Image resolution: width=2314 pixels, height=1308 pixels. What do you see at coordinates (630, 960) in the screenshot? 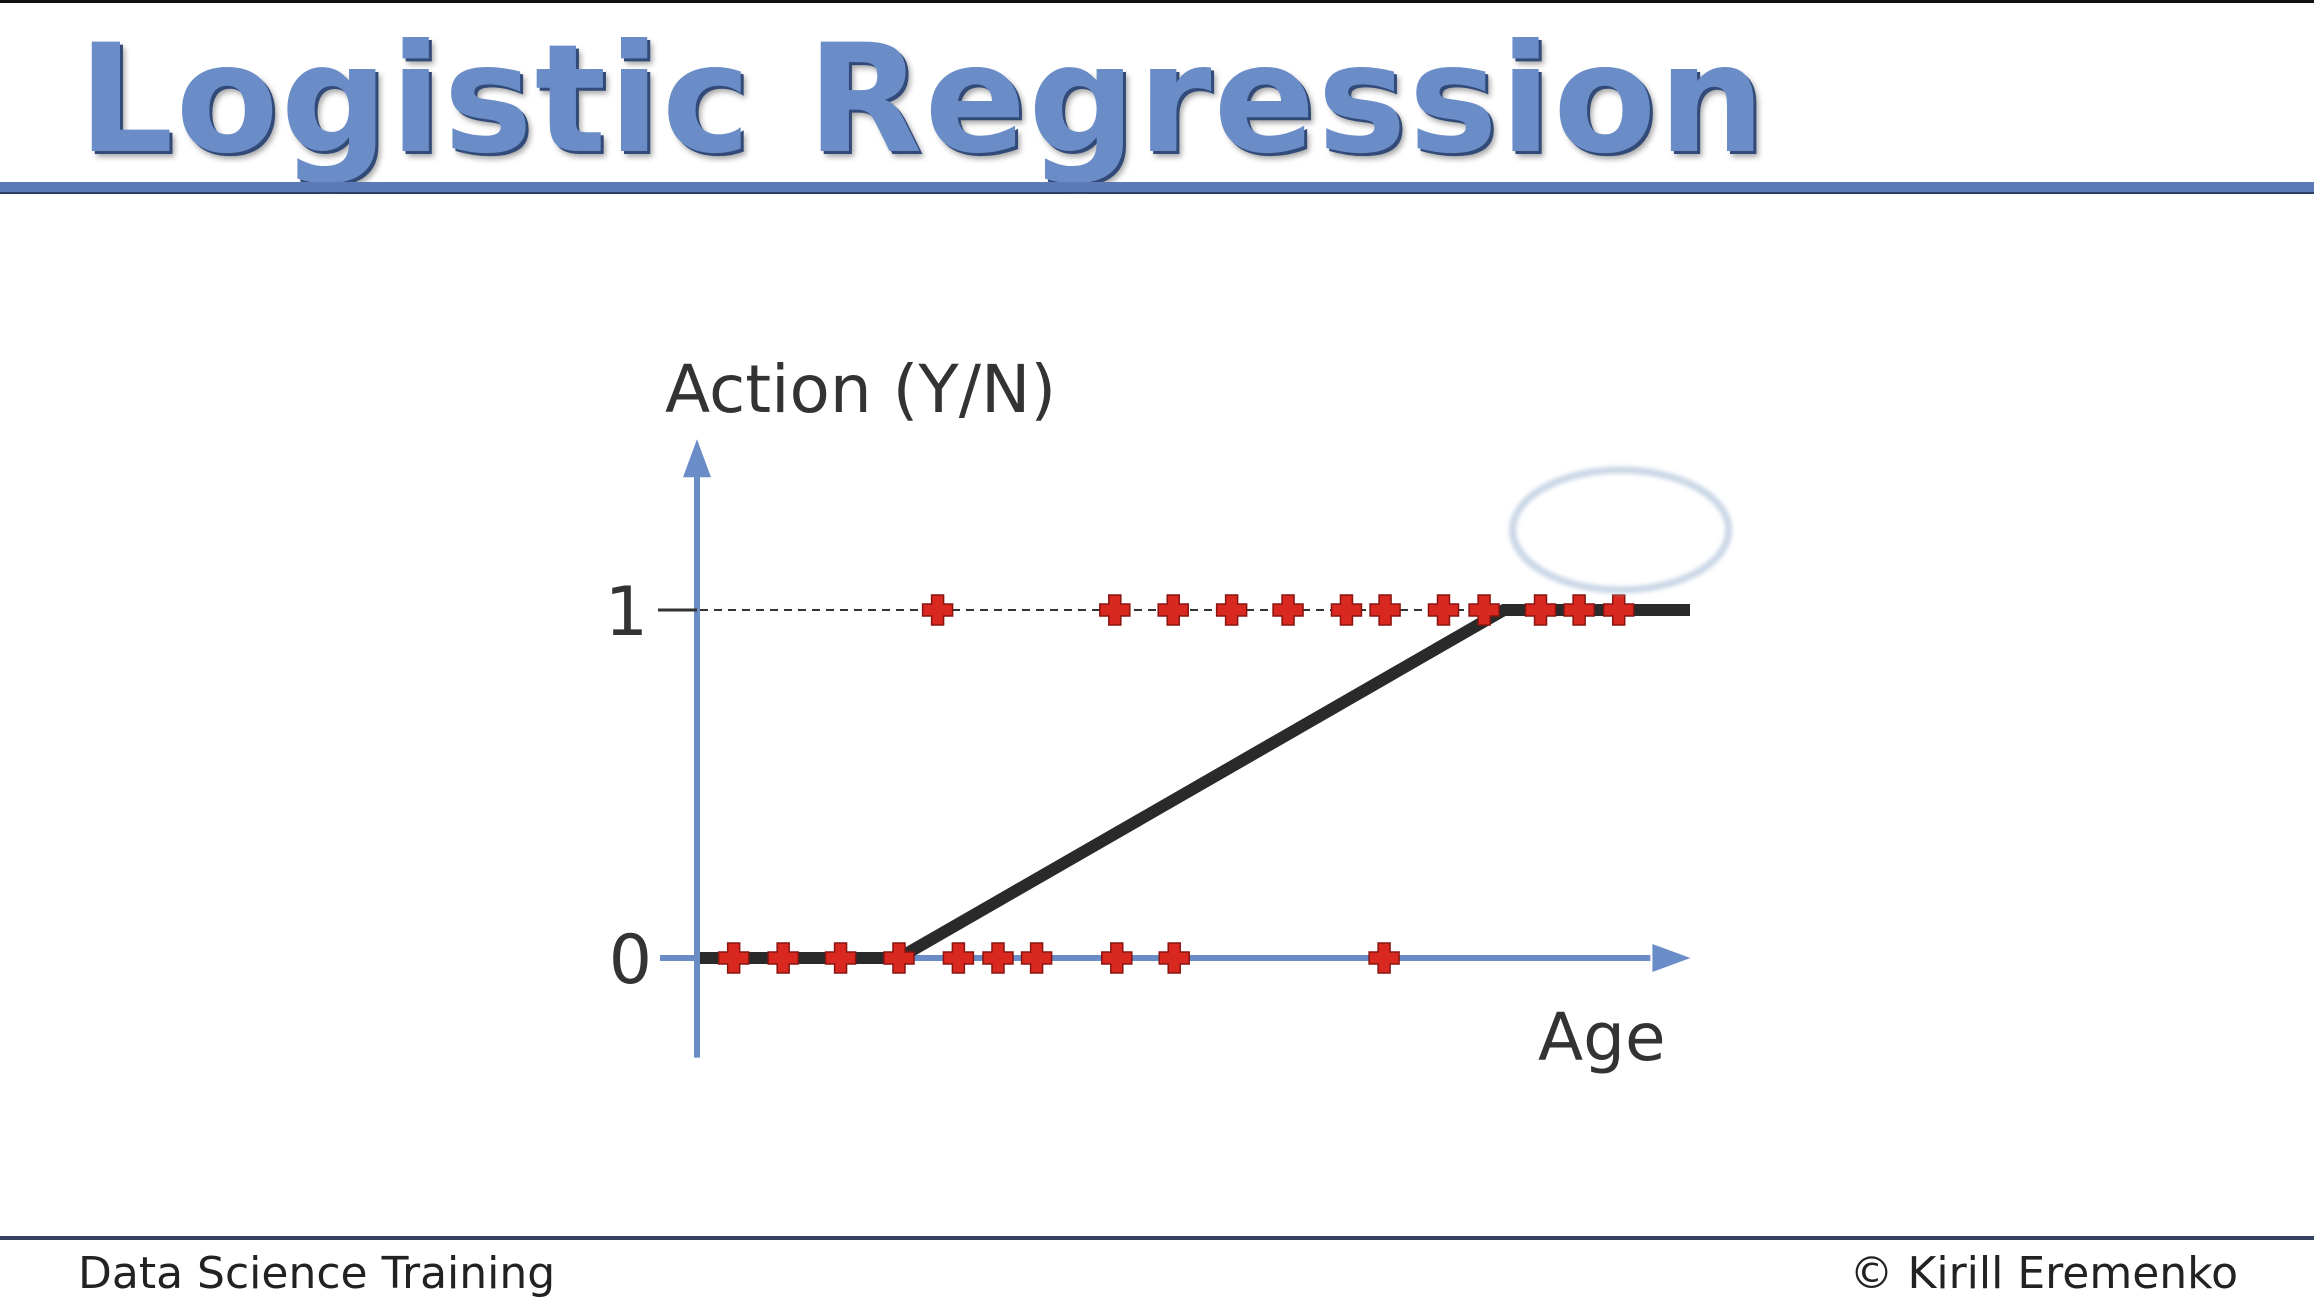
I see `y-tick-label-0: 0` at bounding box center [630, 960].